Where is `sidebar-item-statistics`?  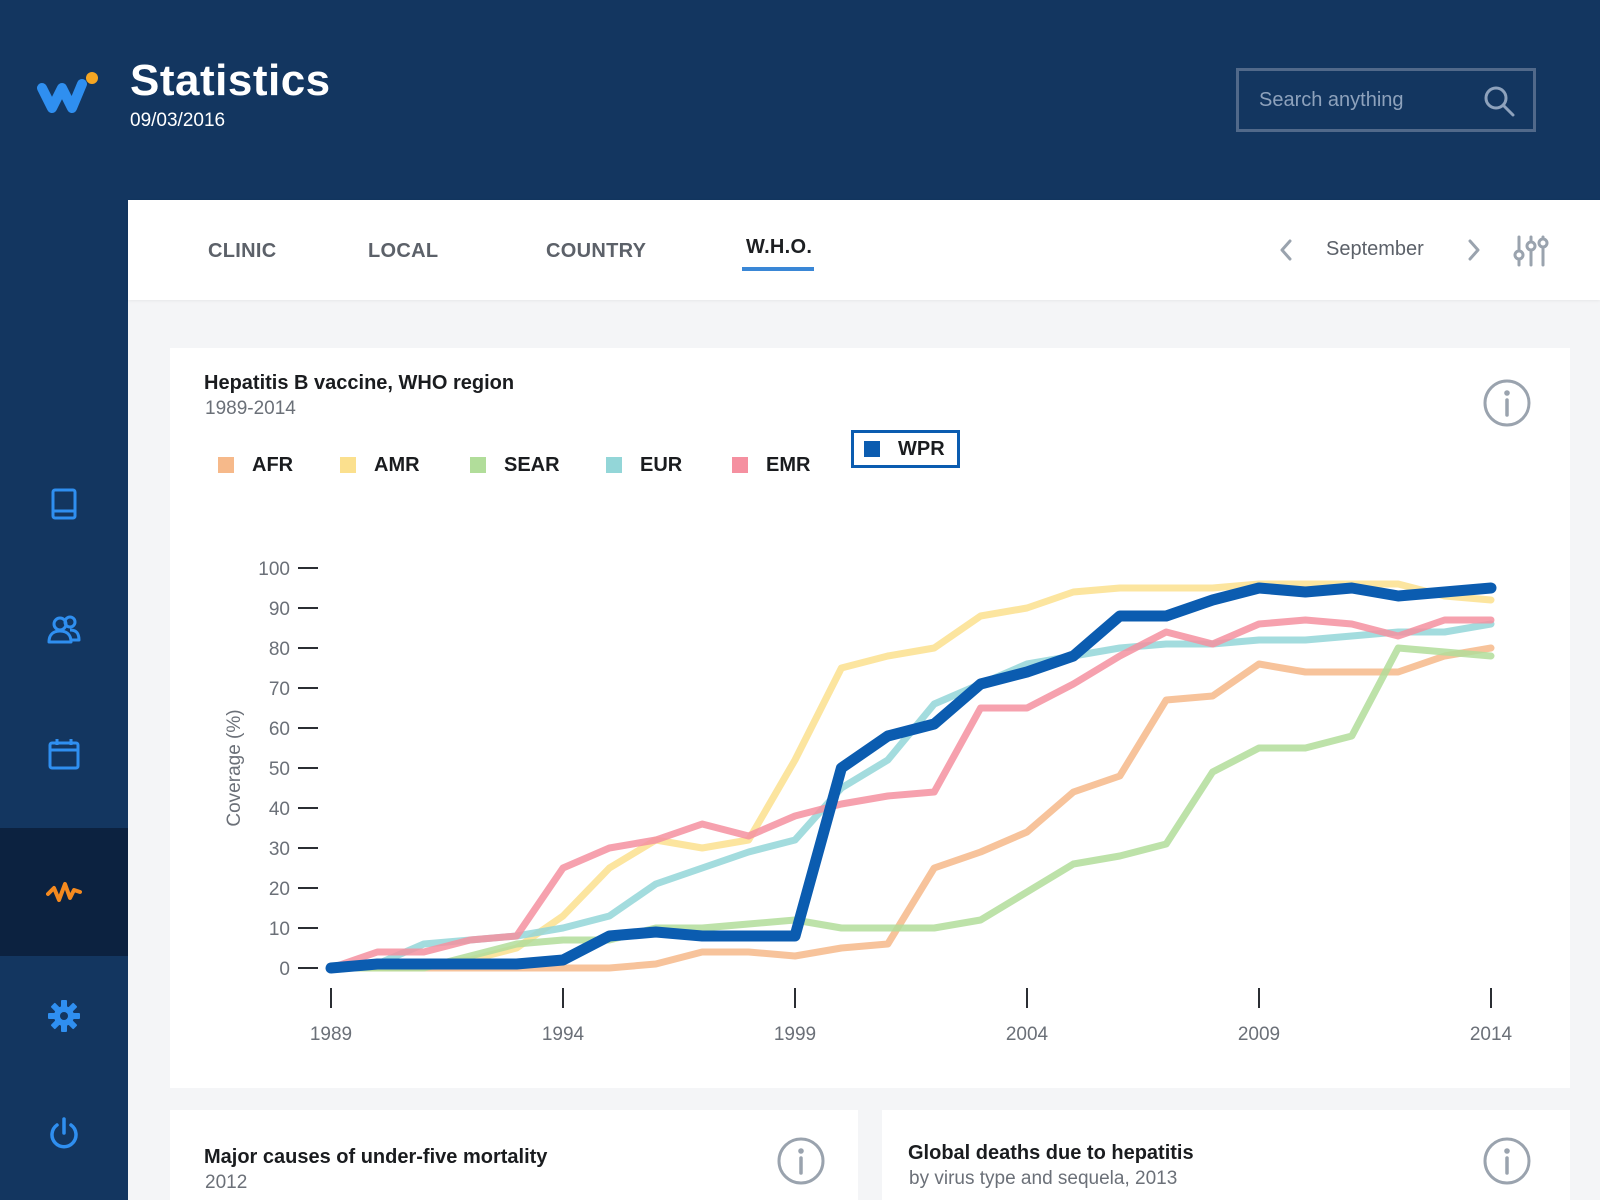
sidebar-item-statistics is located at coordinates (64, 892).